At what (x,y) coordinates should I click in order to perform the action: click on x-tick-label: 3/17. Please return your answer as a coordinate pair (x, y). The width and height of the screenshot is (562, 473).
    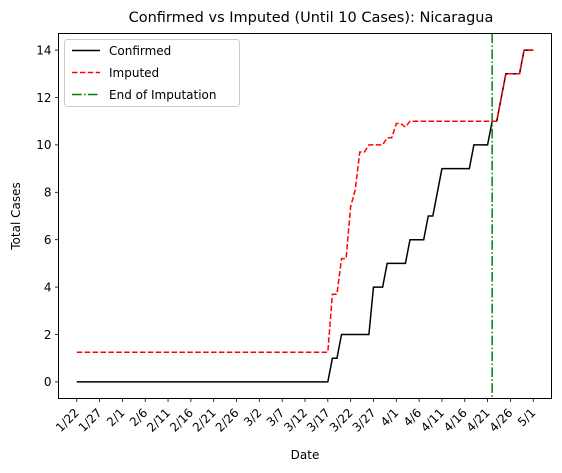
    Looking at the image, I should click on (318, 420).